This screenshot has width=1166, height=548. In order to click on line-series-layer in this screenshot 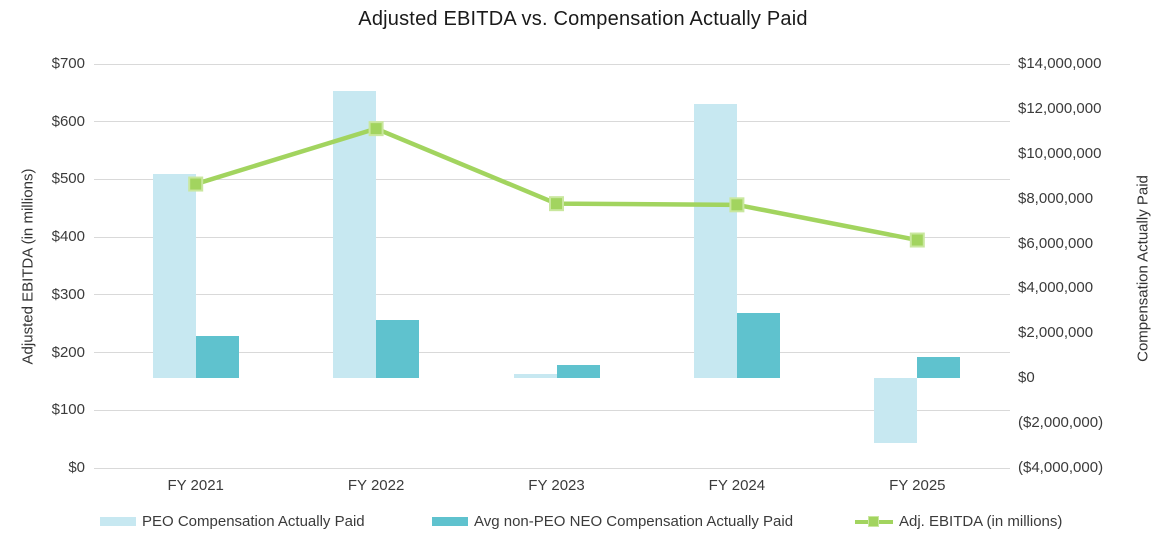, I will do `click(556, 184)`.